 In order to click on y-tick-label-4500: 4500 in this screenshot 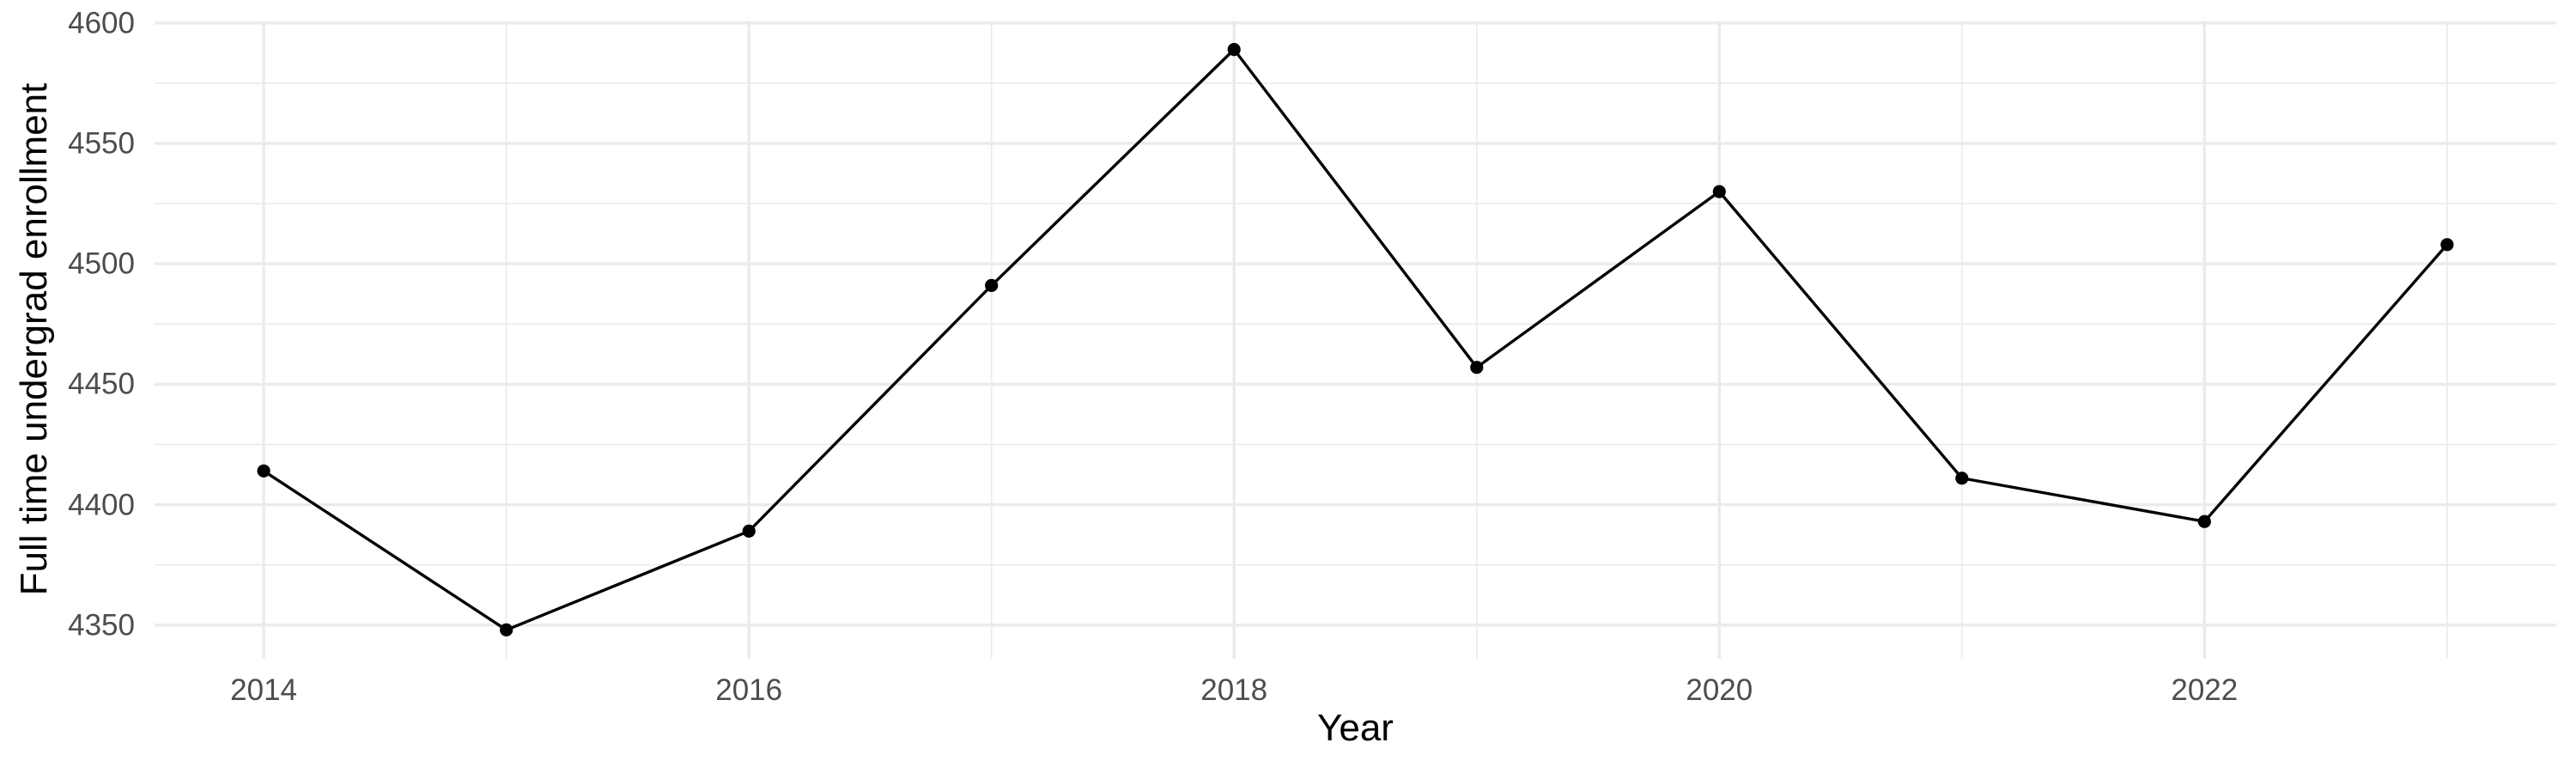, I will do `click(101, 264)`.